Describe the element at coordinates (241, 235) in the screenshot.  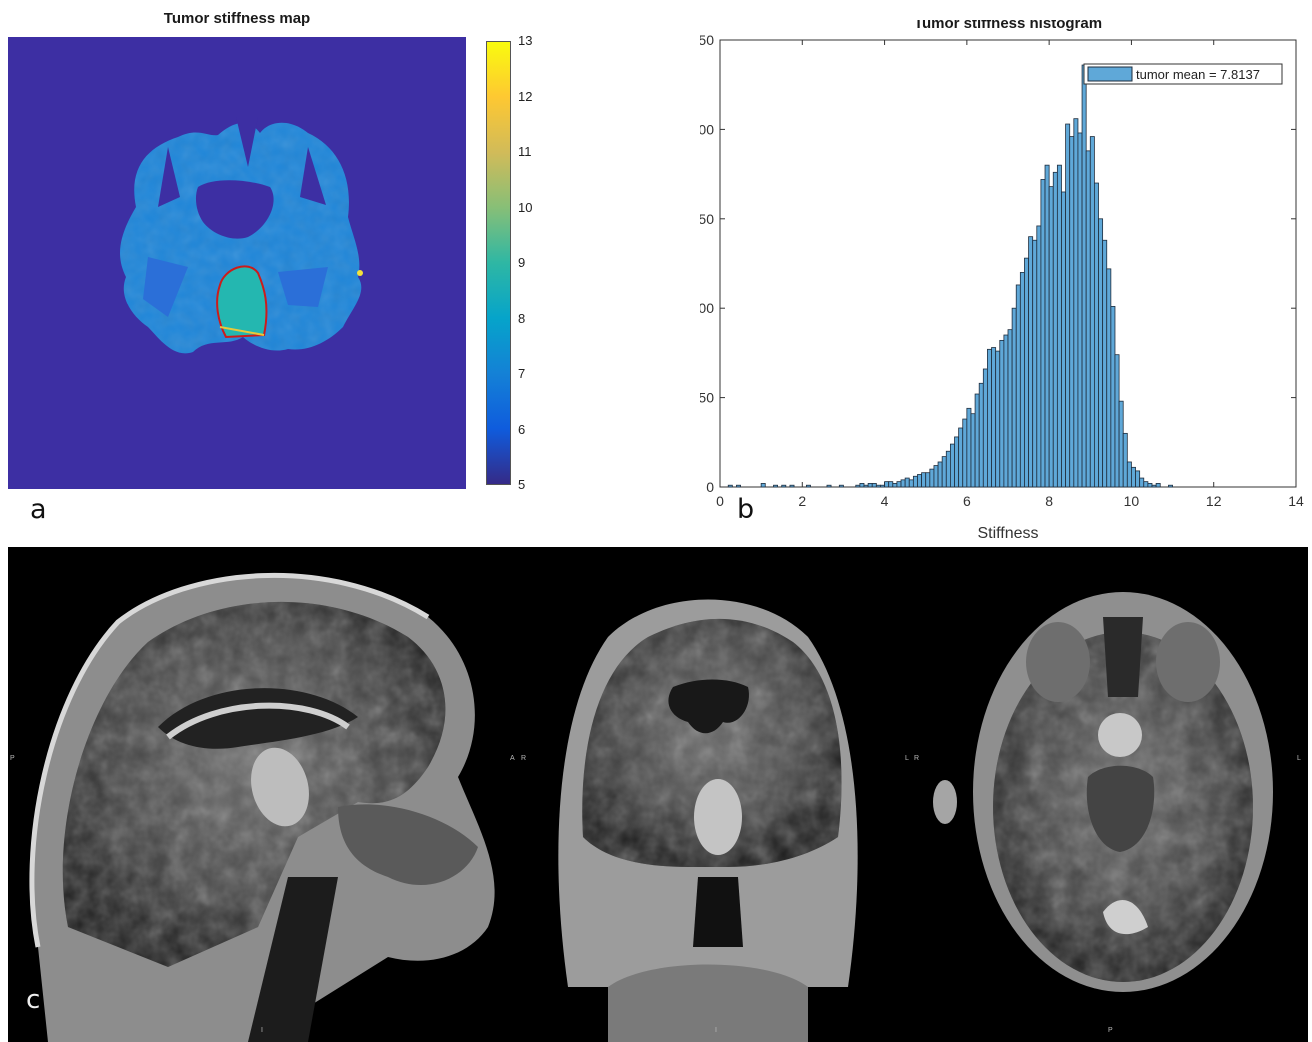
I see `stiffness-map-graphic` at that location.